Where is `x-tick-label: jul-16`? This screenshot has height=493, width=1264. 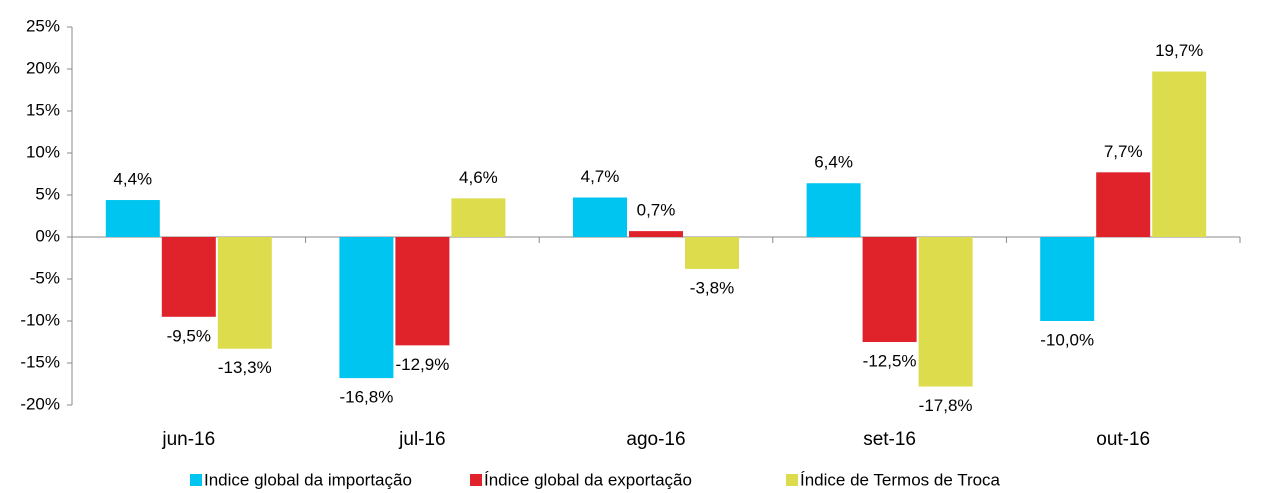 x-tick-label: jul-16 is located at coordinates (421, 439).